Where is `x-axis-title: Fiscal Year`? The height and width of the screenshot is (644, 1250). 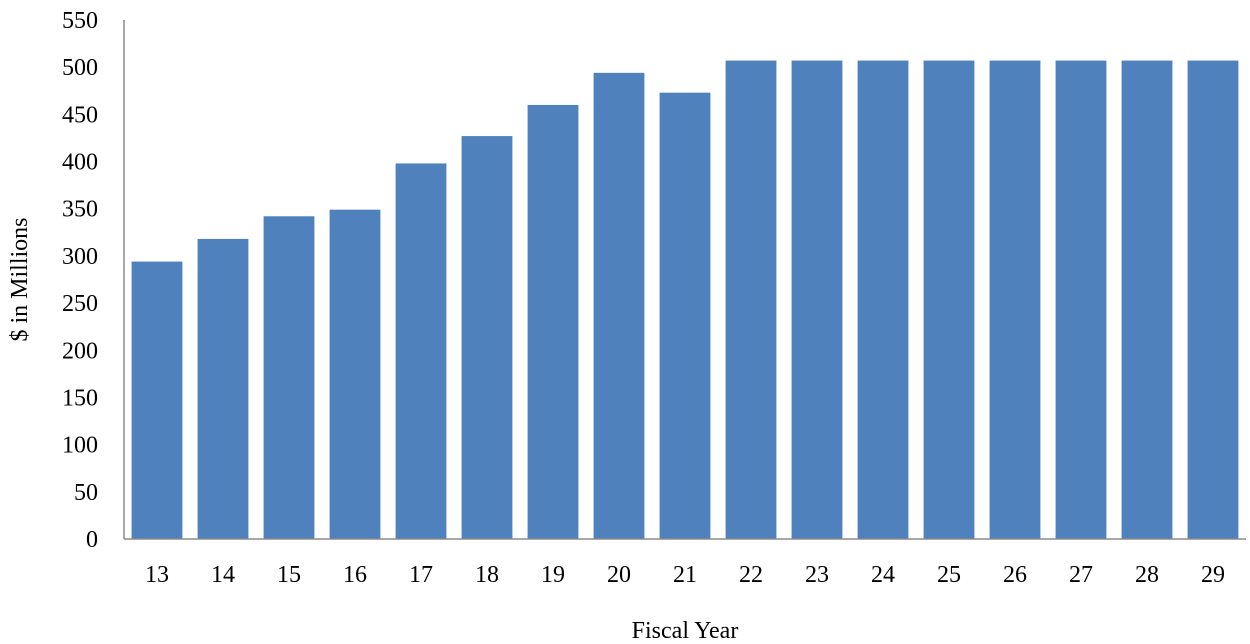
x-axis-title: Fiscal Year is located at coordinates (685, 631).